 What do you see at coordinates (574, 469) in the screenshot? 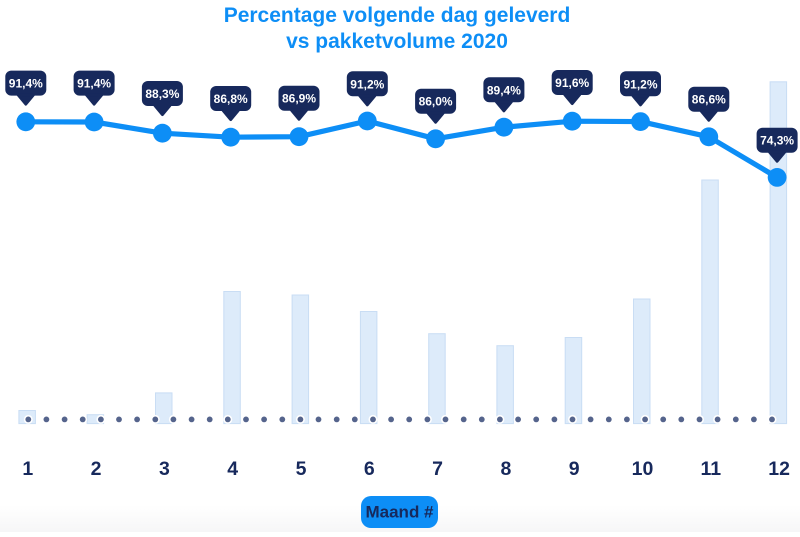
I see `svg-text: 9` at bounding box center [574, 469].